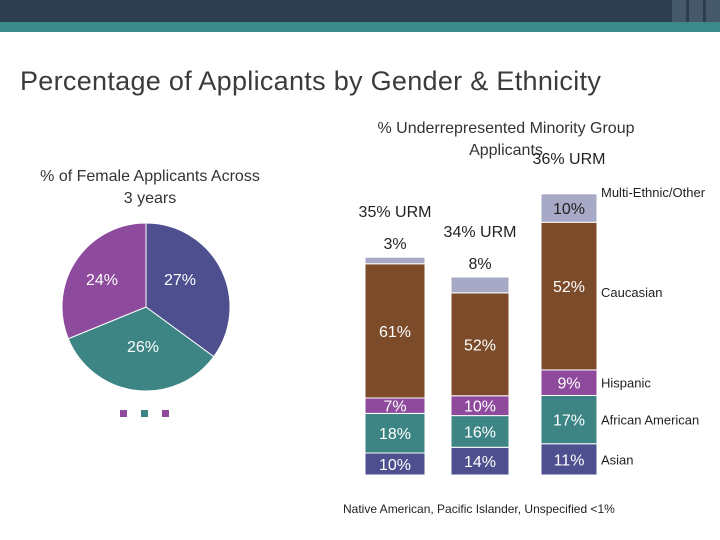 The width and height of the screenshot is (720, 540). I want to click on legend-label: Asian, so click(617, 459).